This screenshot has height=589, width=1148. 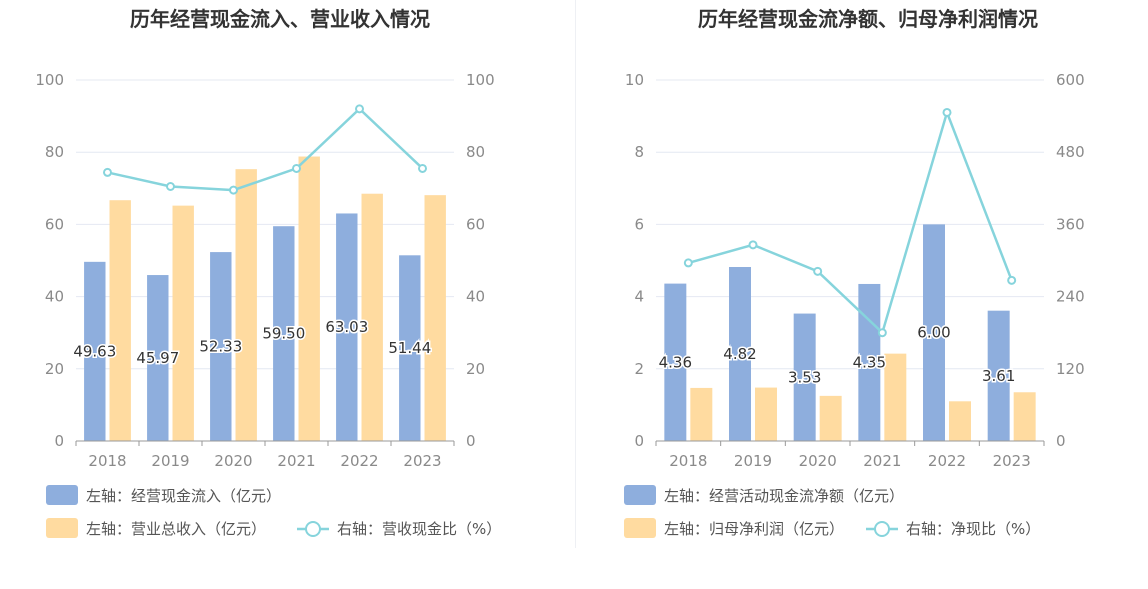 I want to click on y-right-tick-label: 120, so click(x=1070, y=369).